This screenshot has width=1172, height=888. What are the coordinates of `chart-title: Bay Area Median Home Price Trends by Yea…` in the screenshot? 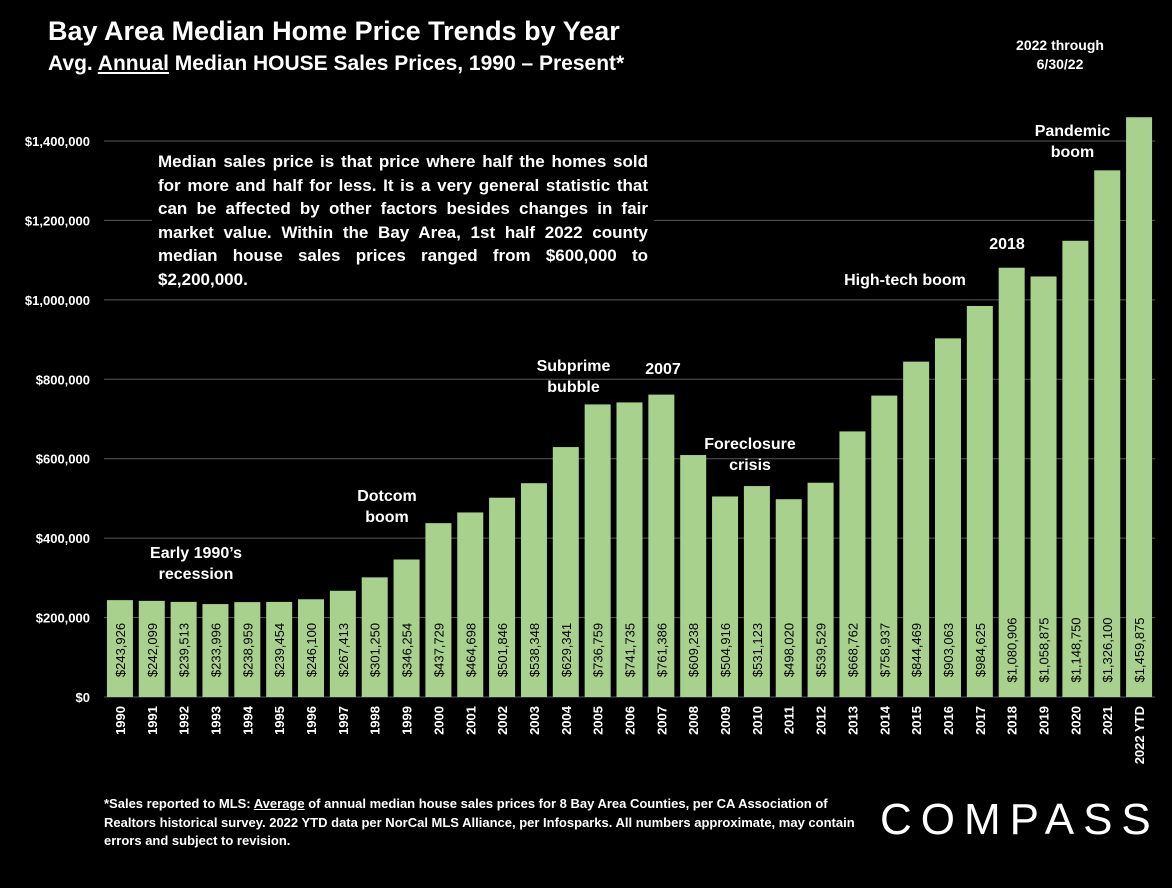 It's located at (334, 31).